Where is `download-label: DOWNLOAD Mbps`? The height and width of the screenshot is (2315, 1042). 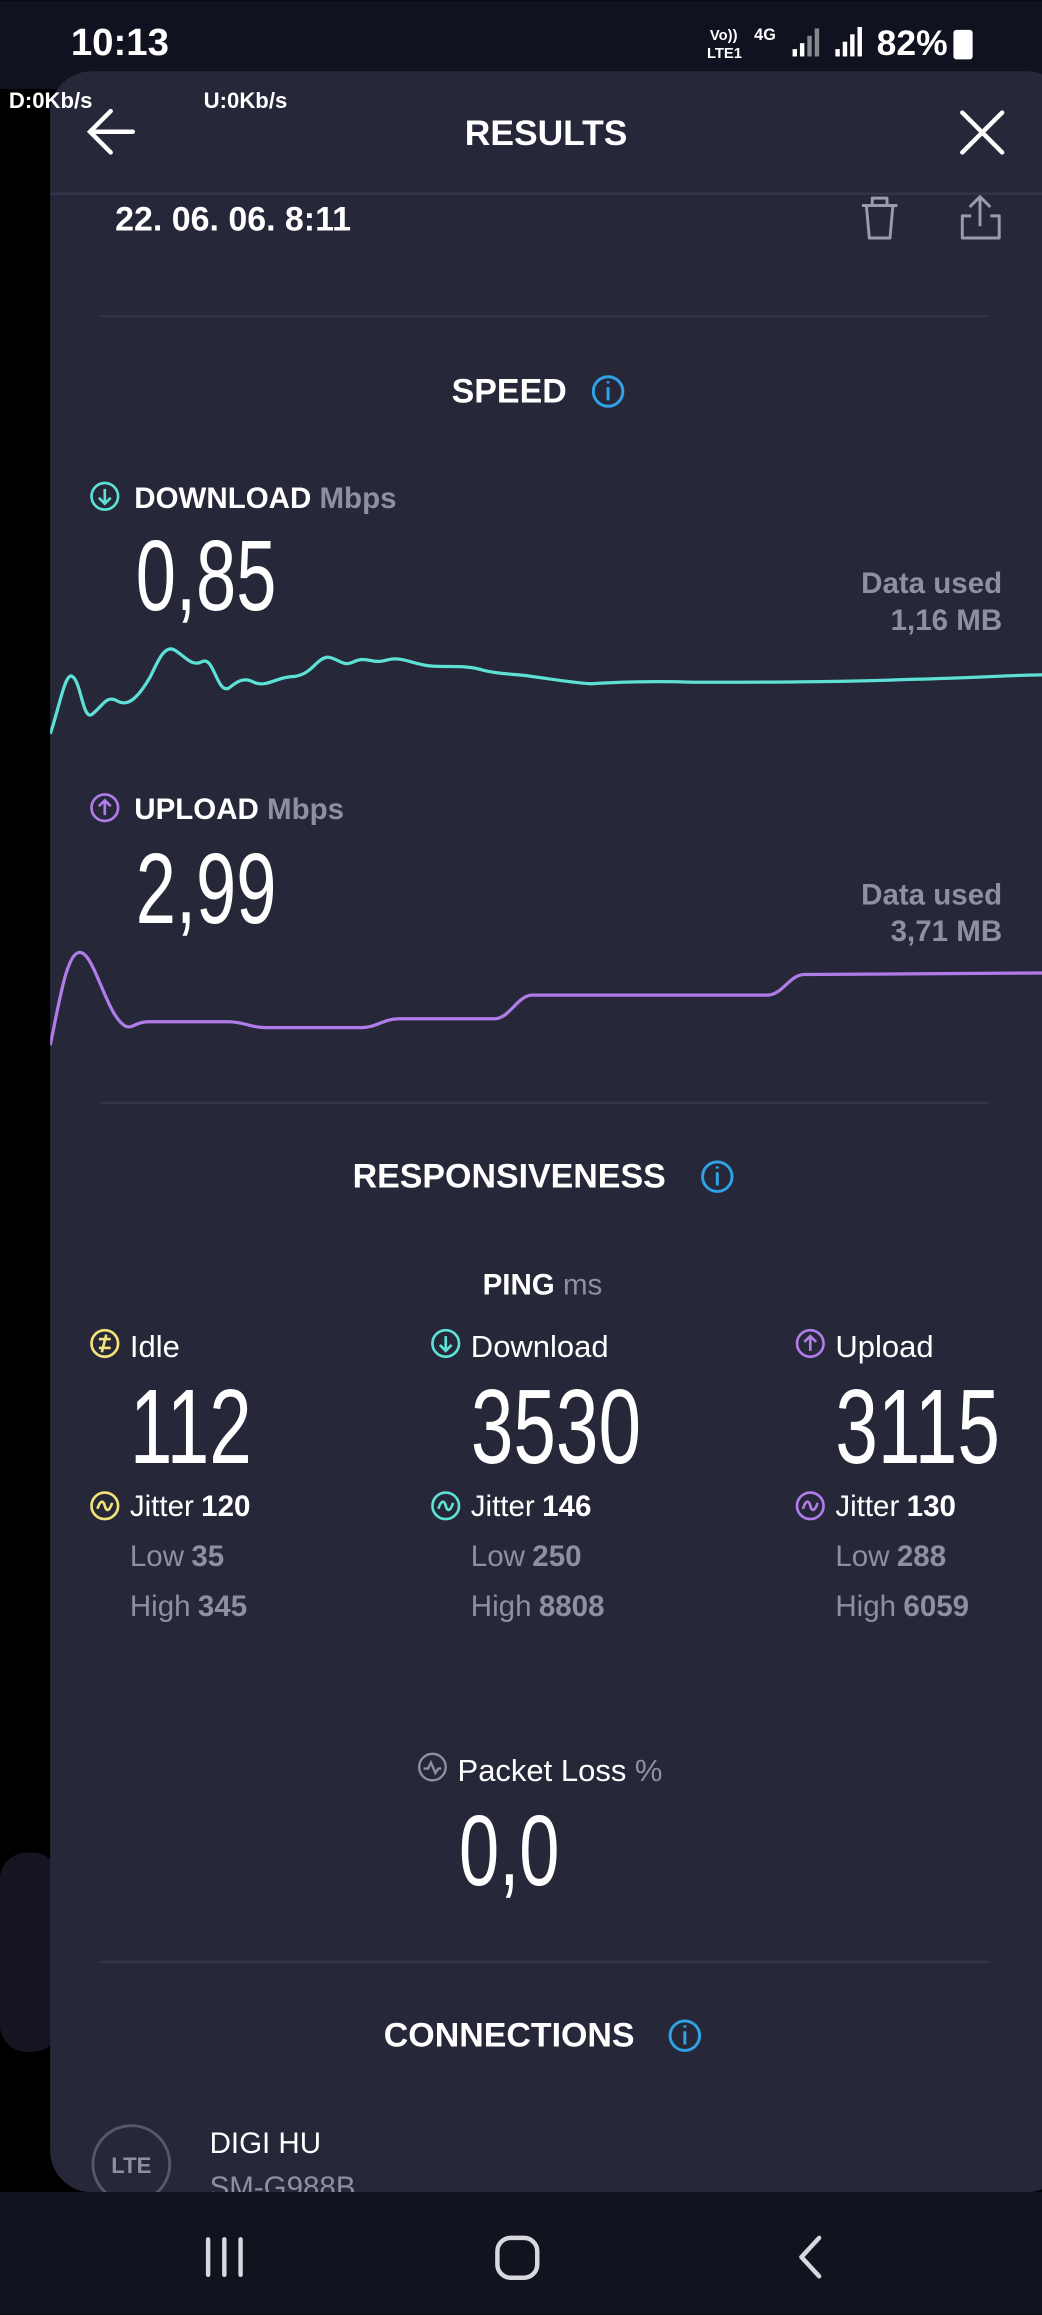
download-label: DOWNLOAD Mbps is located at coordinates (265, 497).